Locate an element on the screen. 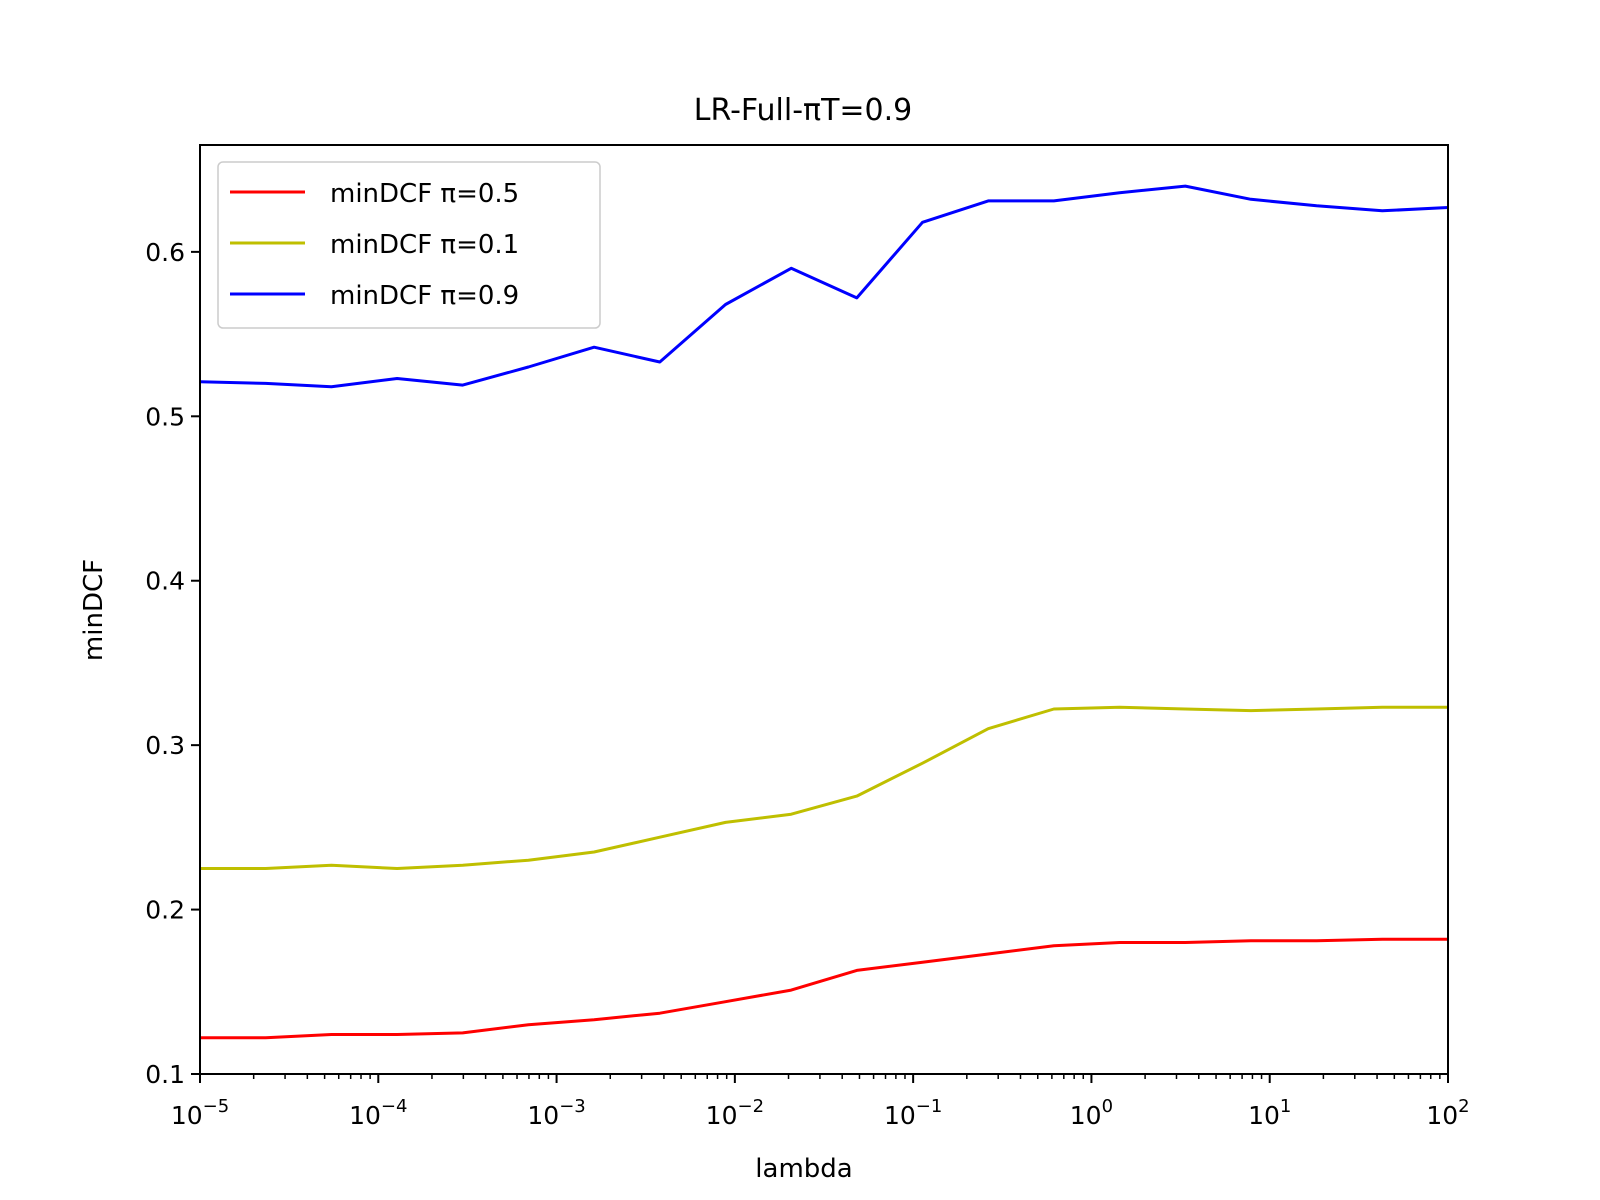  y-axis: 0.1 0.2 0.3 0.4 0.5 0.6 is located at coordinates (172, 663).